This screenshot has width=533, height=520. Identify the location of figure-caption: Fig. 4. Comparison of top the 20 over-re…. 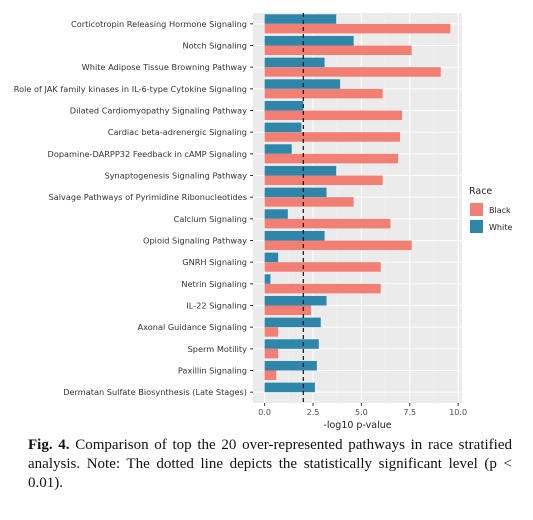
(270, 464).